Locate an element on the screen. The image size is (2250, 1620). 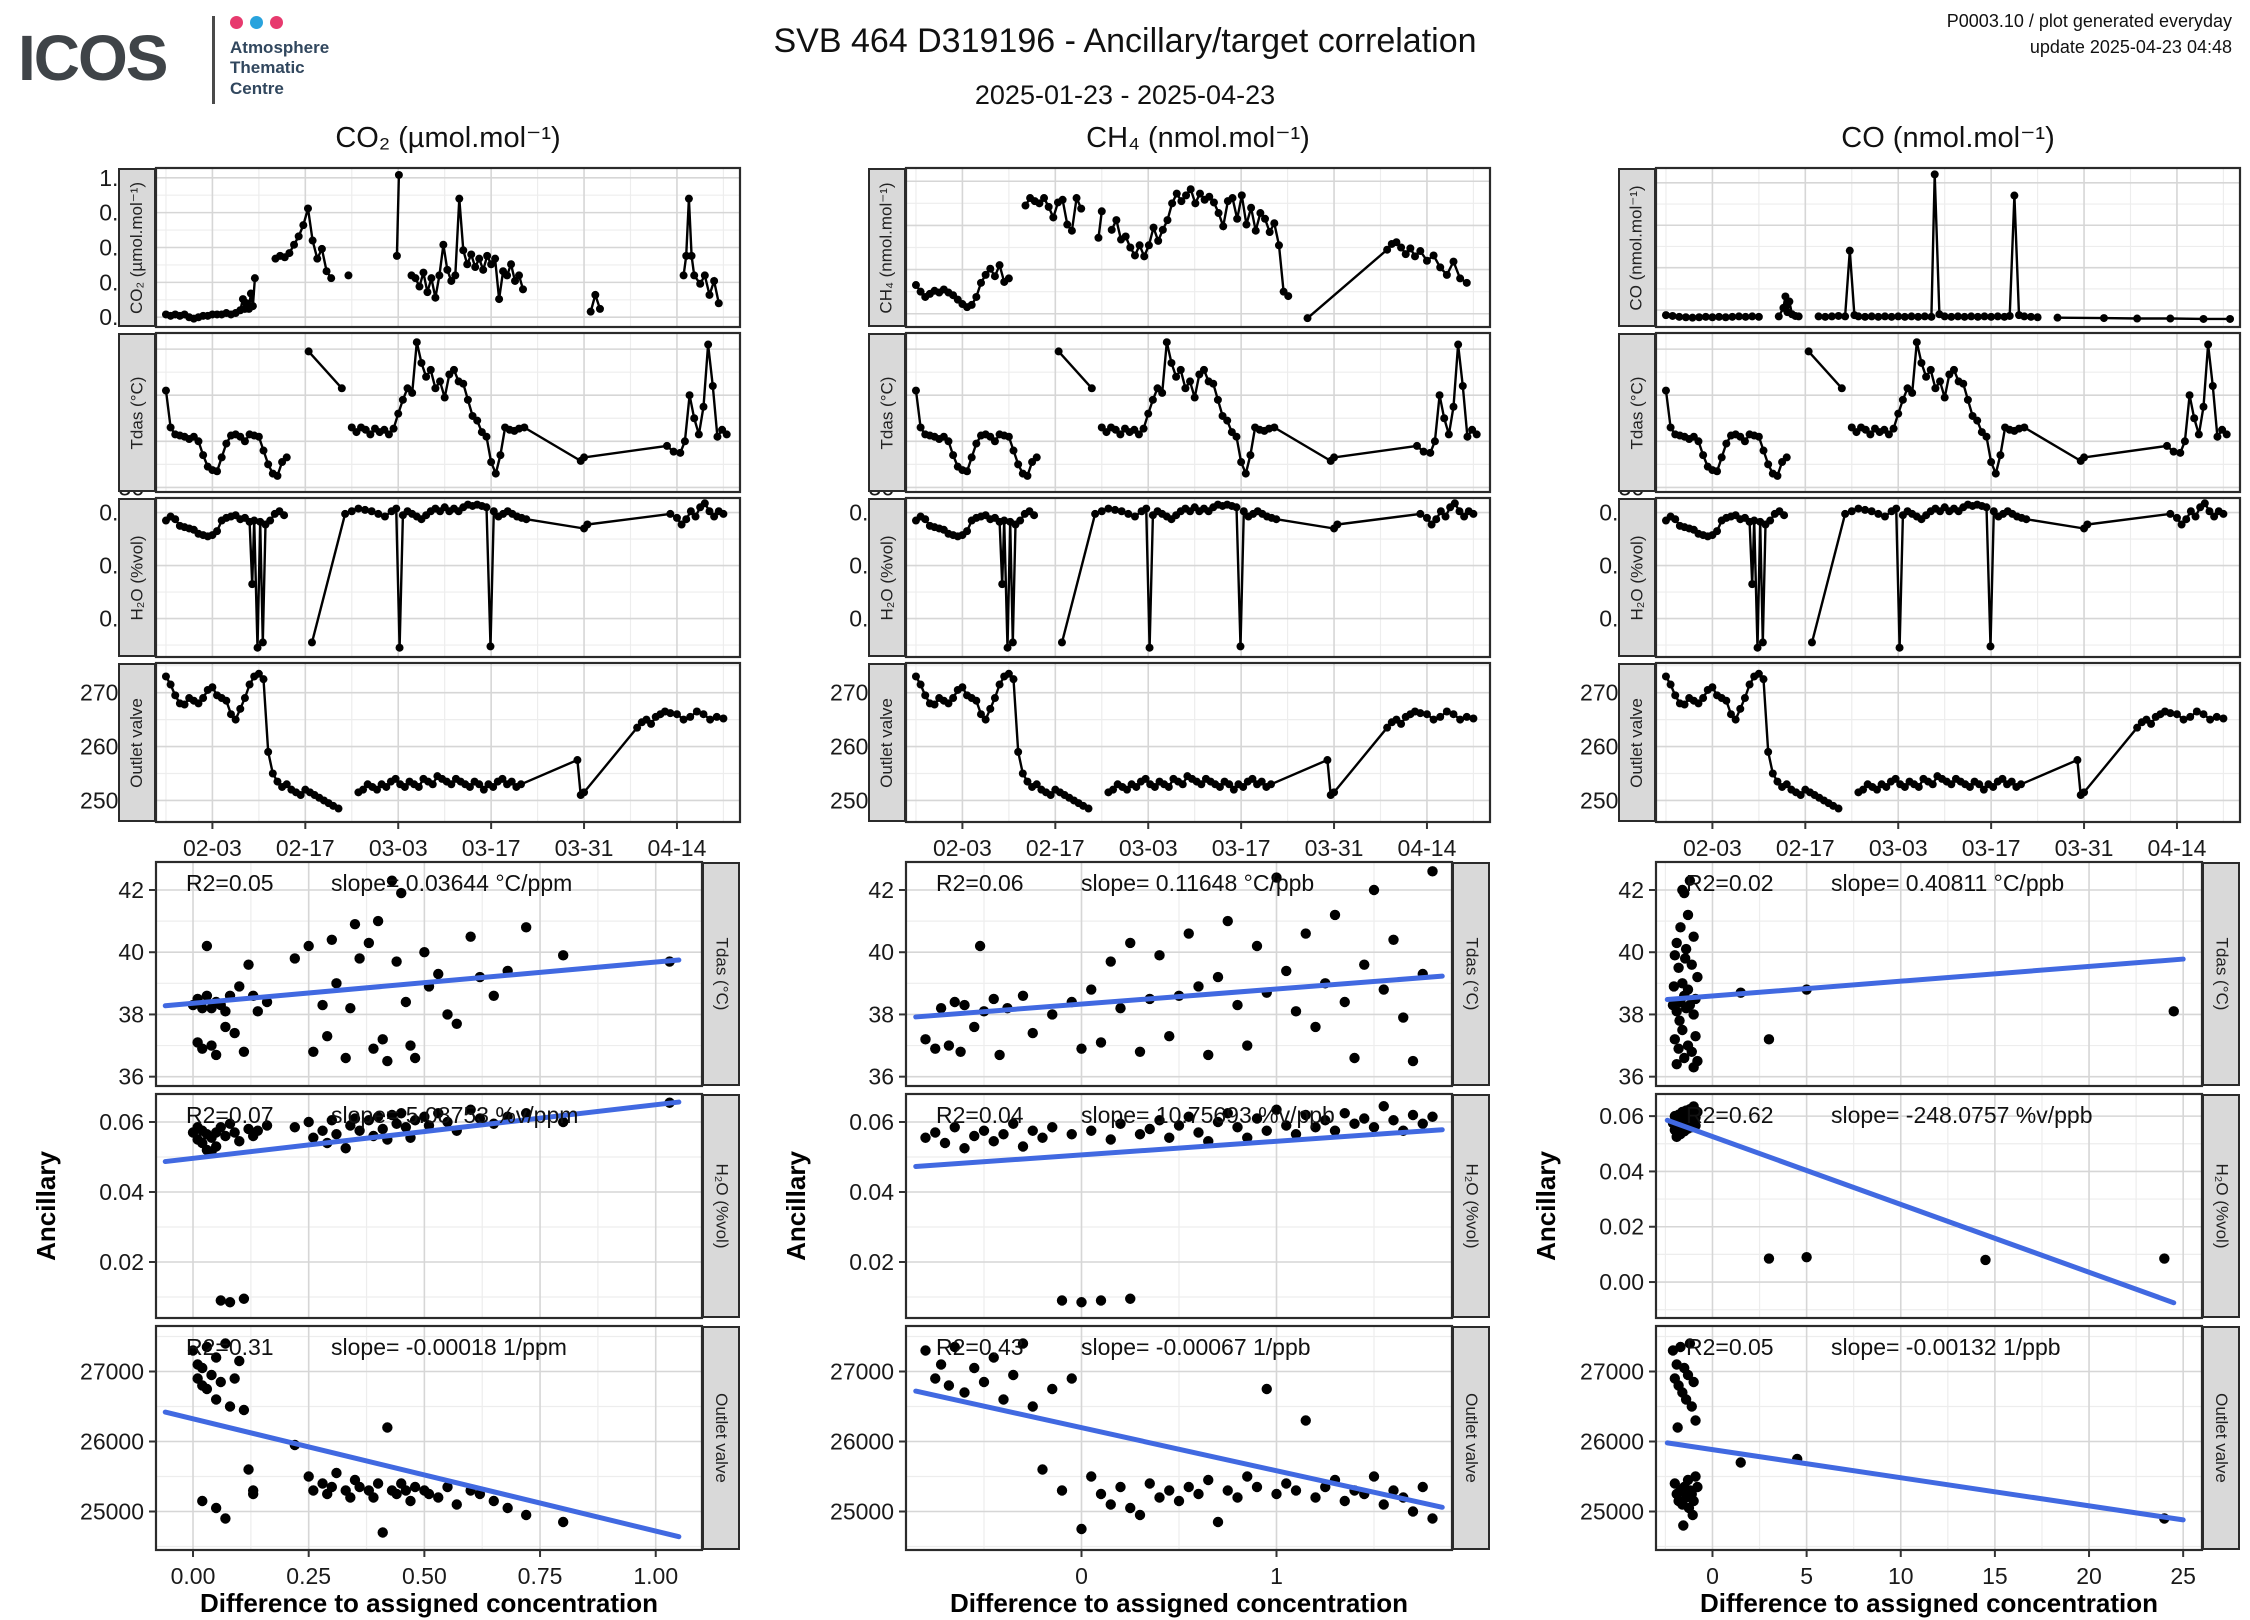
strip-scatter-ch4-outlet: Outlet valve is located at coordinates (1471, 1438).